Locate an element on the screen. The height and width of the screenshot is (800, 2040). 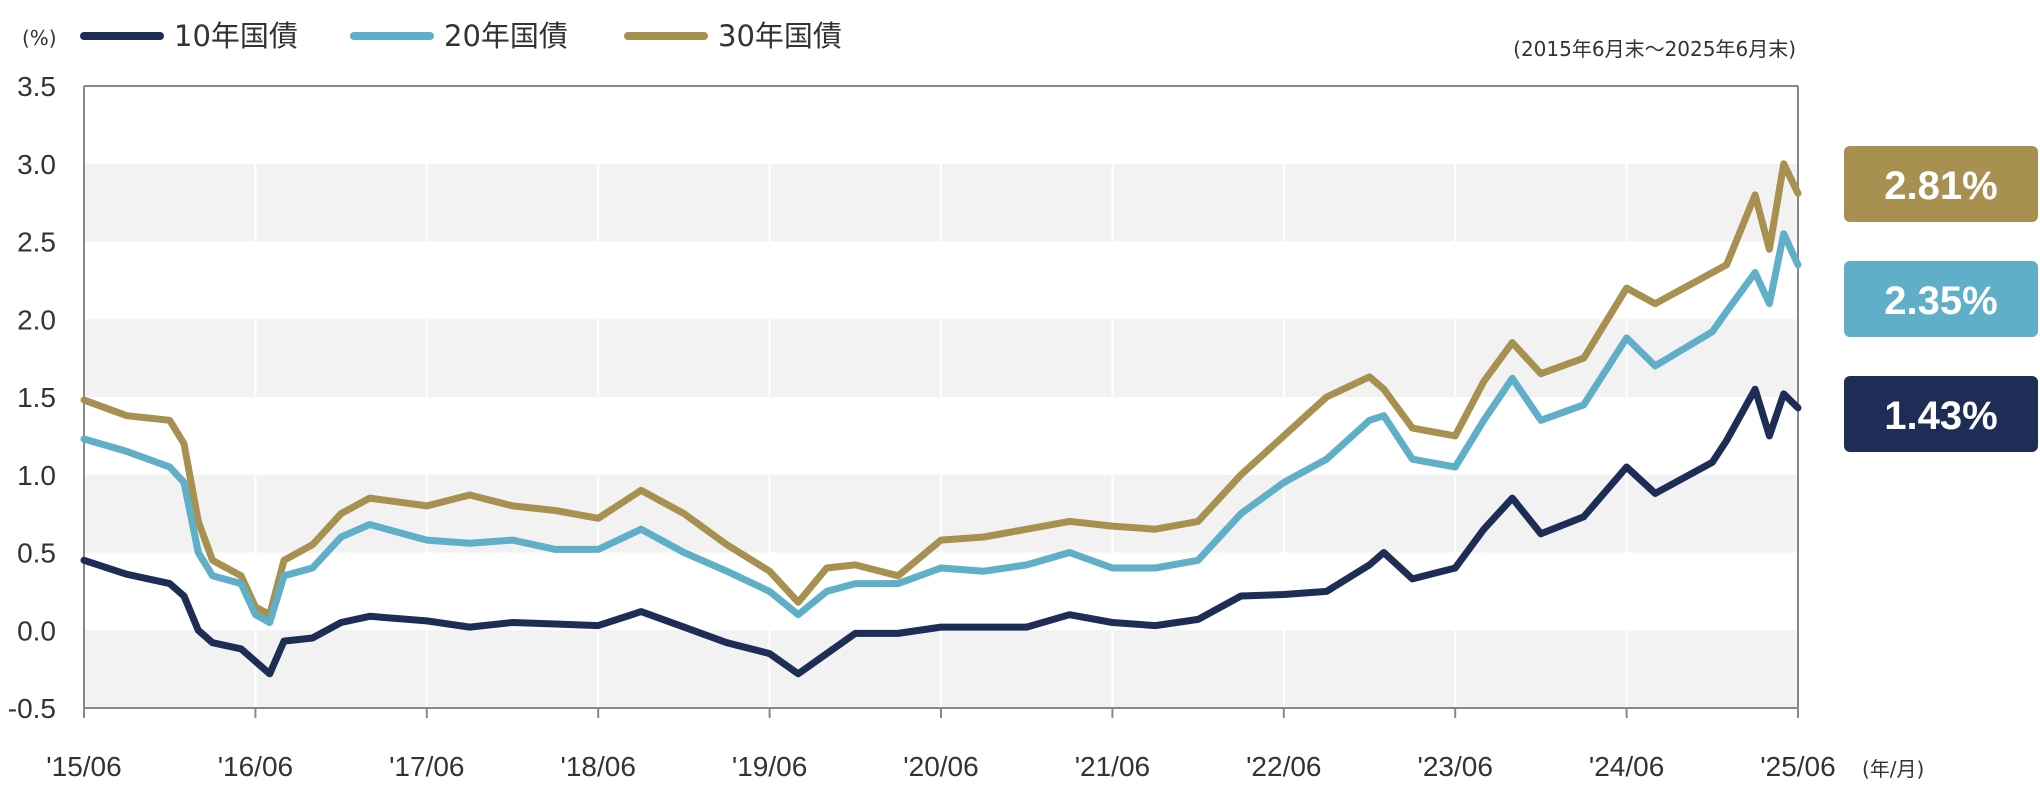
badge-value: 2.35% is located at coordinates (1940, 301).